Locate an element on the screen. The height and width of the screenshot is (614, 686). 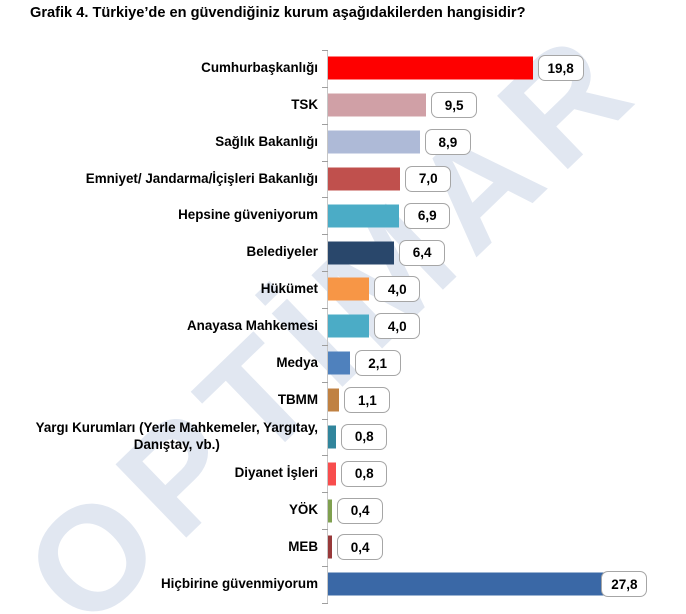
category-label: Belediyeler is located at coordinates (159, 252).